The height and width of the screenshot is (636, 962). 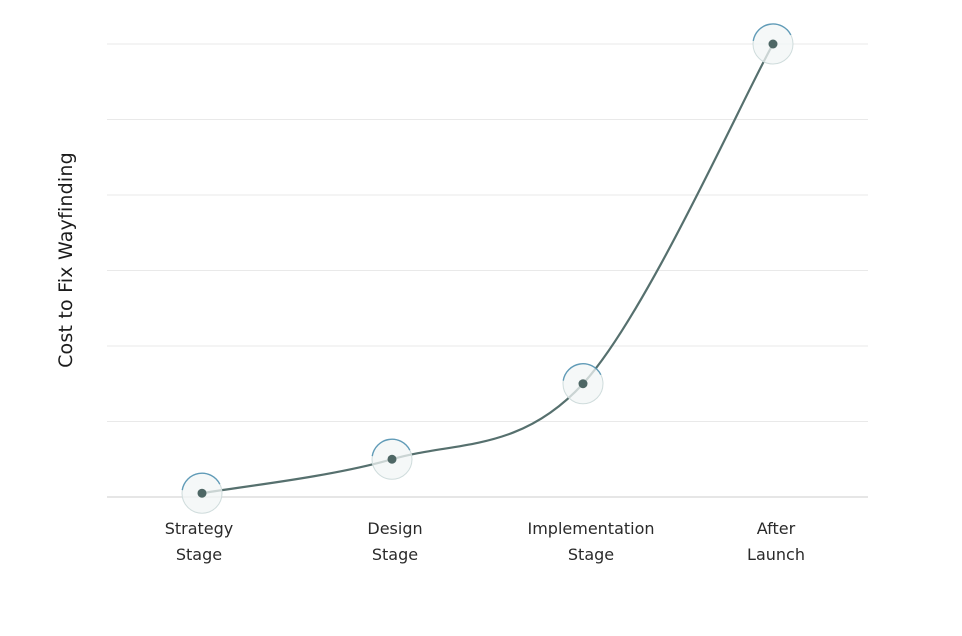 I want to click on x-tick-label-line: Launch, so click(x=776, y=554).